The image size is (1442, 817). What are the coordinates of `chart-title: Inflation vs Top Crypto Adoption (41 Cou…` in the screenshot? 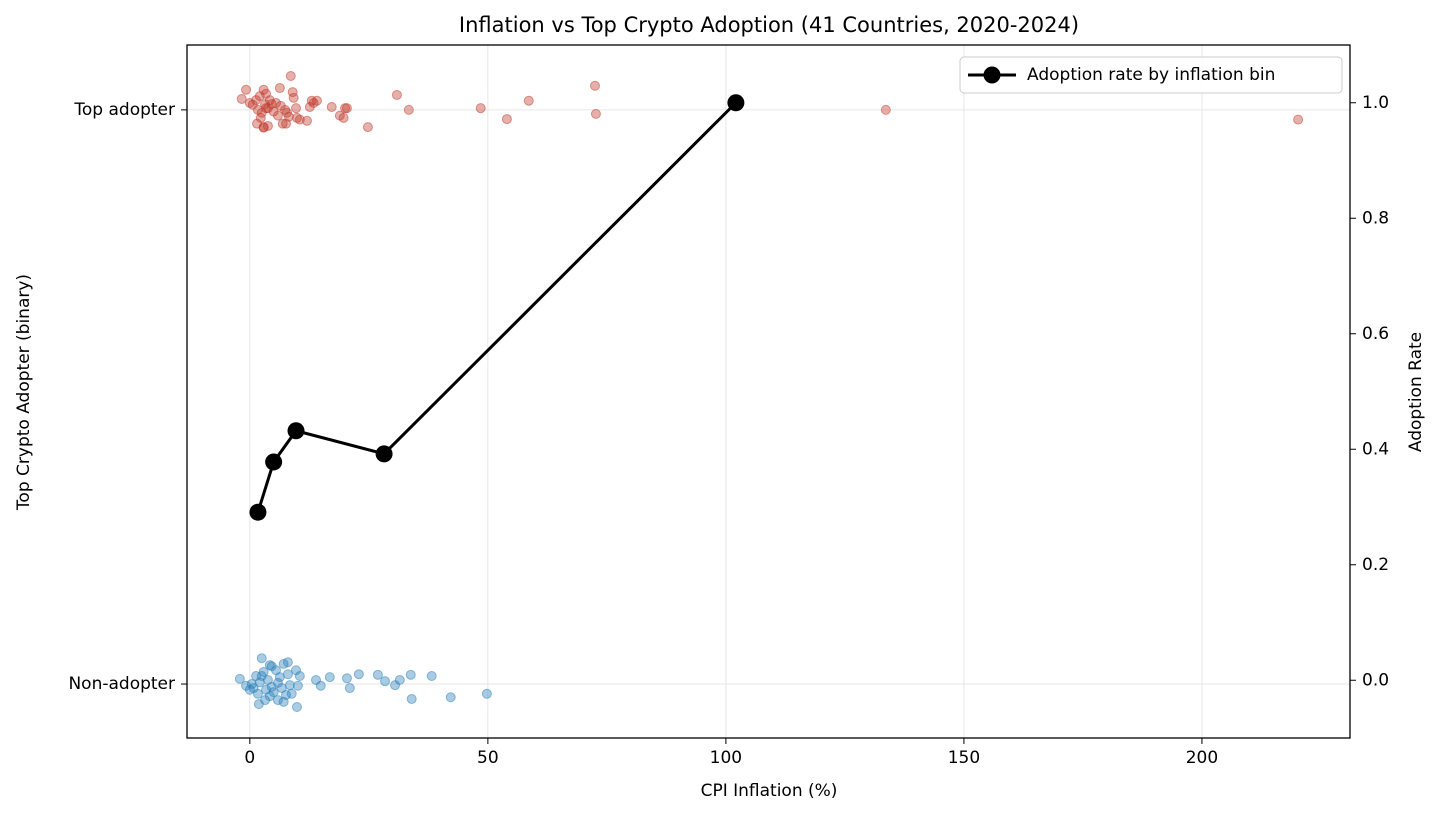 It's located at (769, 25).